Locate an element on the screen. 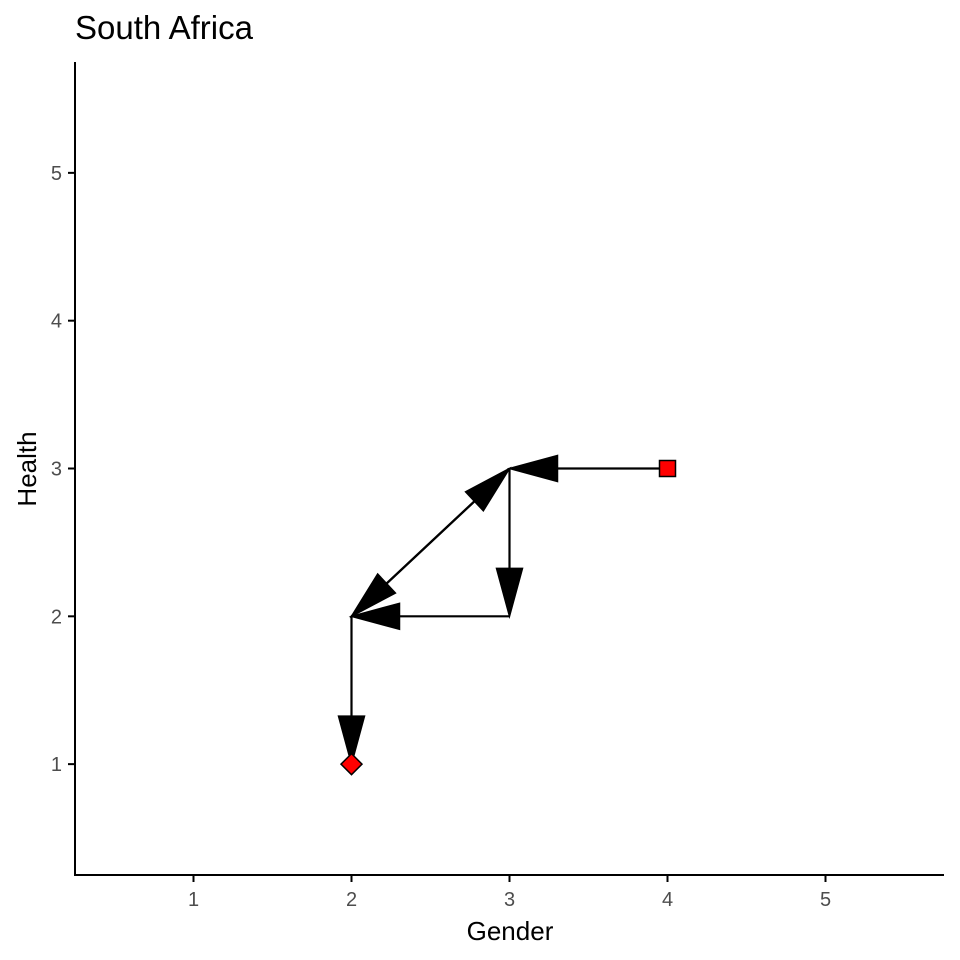 The height and width of the screenshot is (960, 960). x-ticks: 1 2 3 4 5 is located at coordinates (509, 893).